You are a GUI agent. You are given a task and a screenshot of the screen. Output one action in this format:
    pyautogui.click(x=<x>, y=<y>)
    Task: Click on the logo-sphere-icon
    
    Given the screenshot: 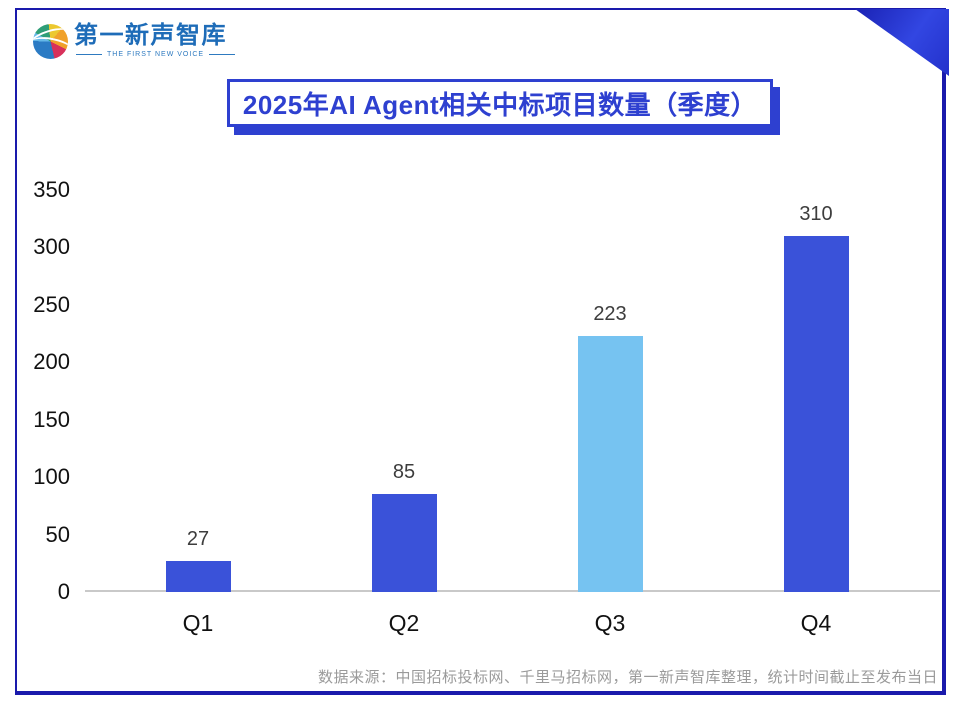 What is the action you would take?
    pyautogui.click(x=50, y=41)
    